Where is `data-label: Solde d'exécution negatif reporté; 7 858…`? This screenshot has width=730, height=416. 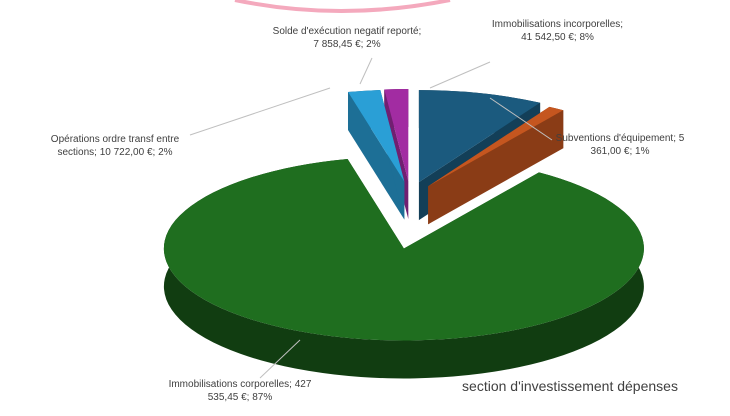 data-label: Solde d'exécution negatif reporté; 7 858… is located at coordinates (347, 38).